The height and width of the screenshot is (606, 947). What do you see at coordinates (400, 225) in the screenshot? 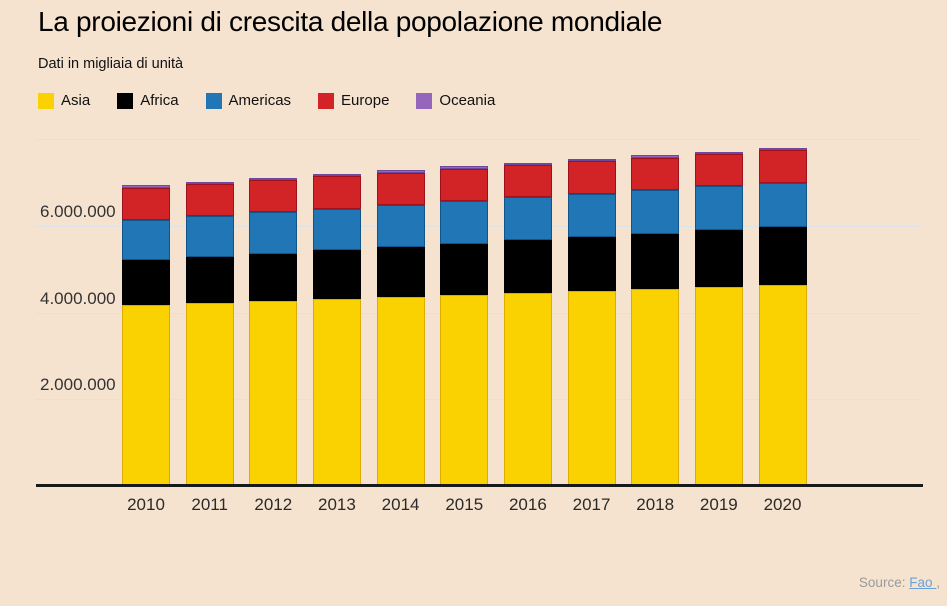
I see `bar-segment-americas-2014` at bounding box center [400, 225].